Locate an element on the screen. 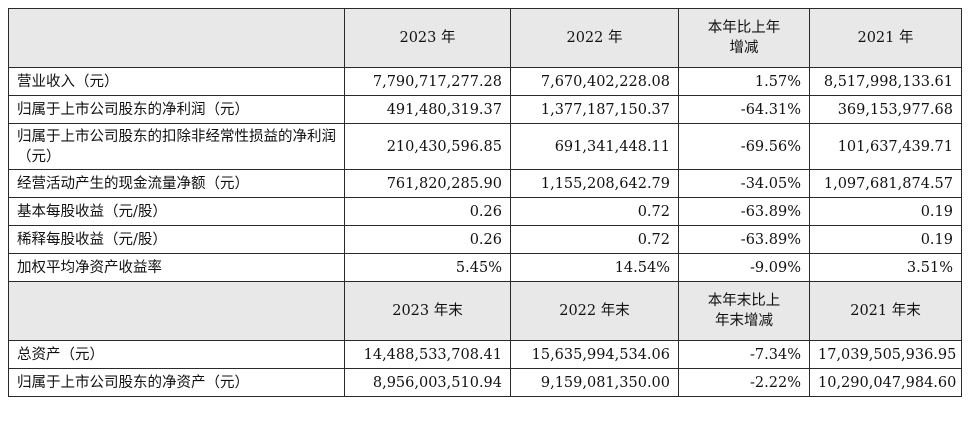  header-row-year-end: 2023 年末 2022 年末 本年末比上年末增减 2021 年末 is located at coordinates (485, 311).